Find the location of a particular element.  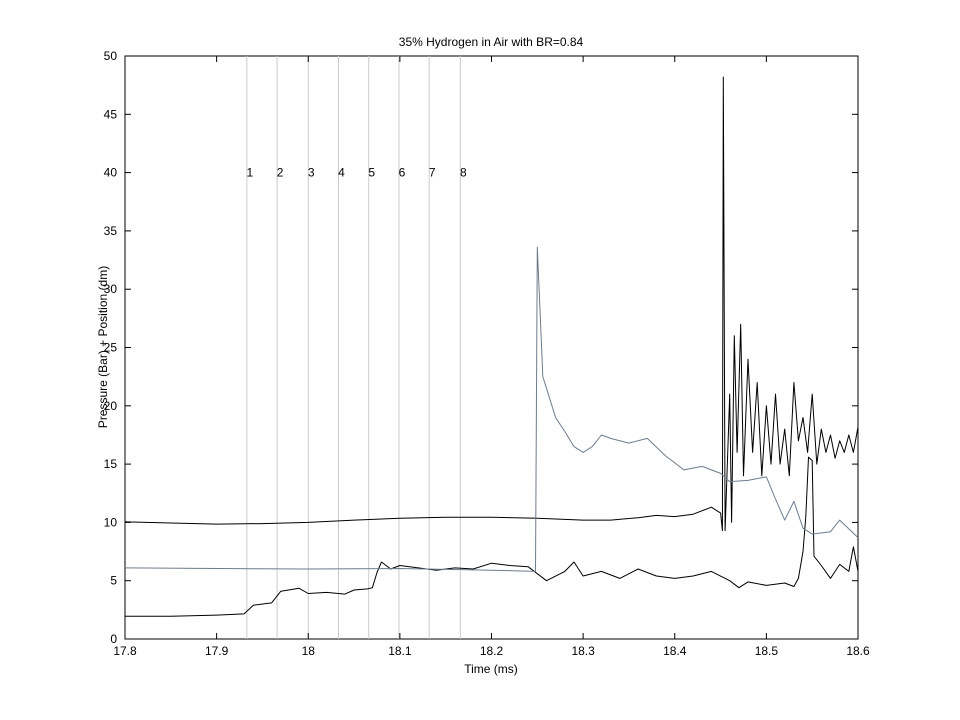

x-tick-label: 17.9 is located at coordinates (217, 651).